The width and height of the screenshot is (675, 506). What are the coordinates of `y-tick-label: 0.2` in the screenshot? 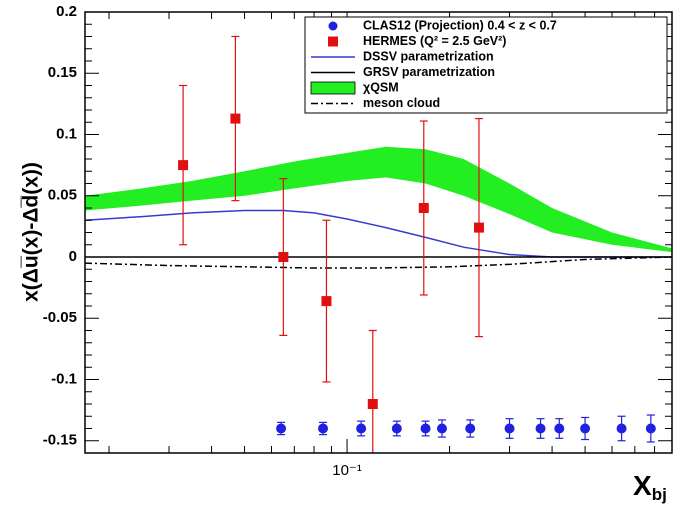 It's located at (66, 11).